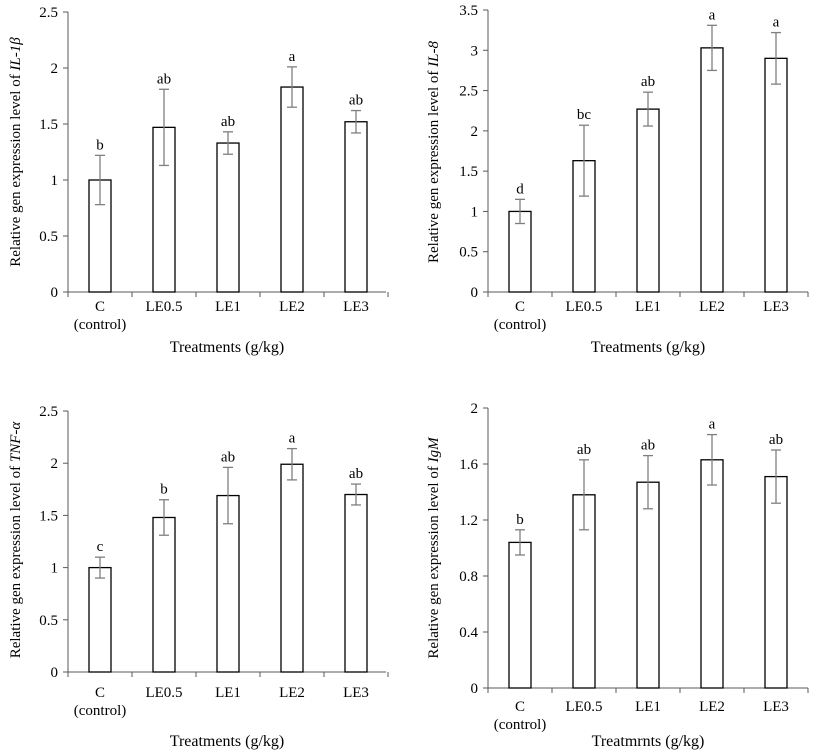 Image resolution: width=829 pixels, height=755 pixels. What do you see at coordinates (468, 11) in the screenshot?
I see `y-tick-label: 3.5` at bounding box center [468, 11].